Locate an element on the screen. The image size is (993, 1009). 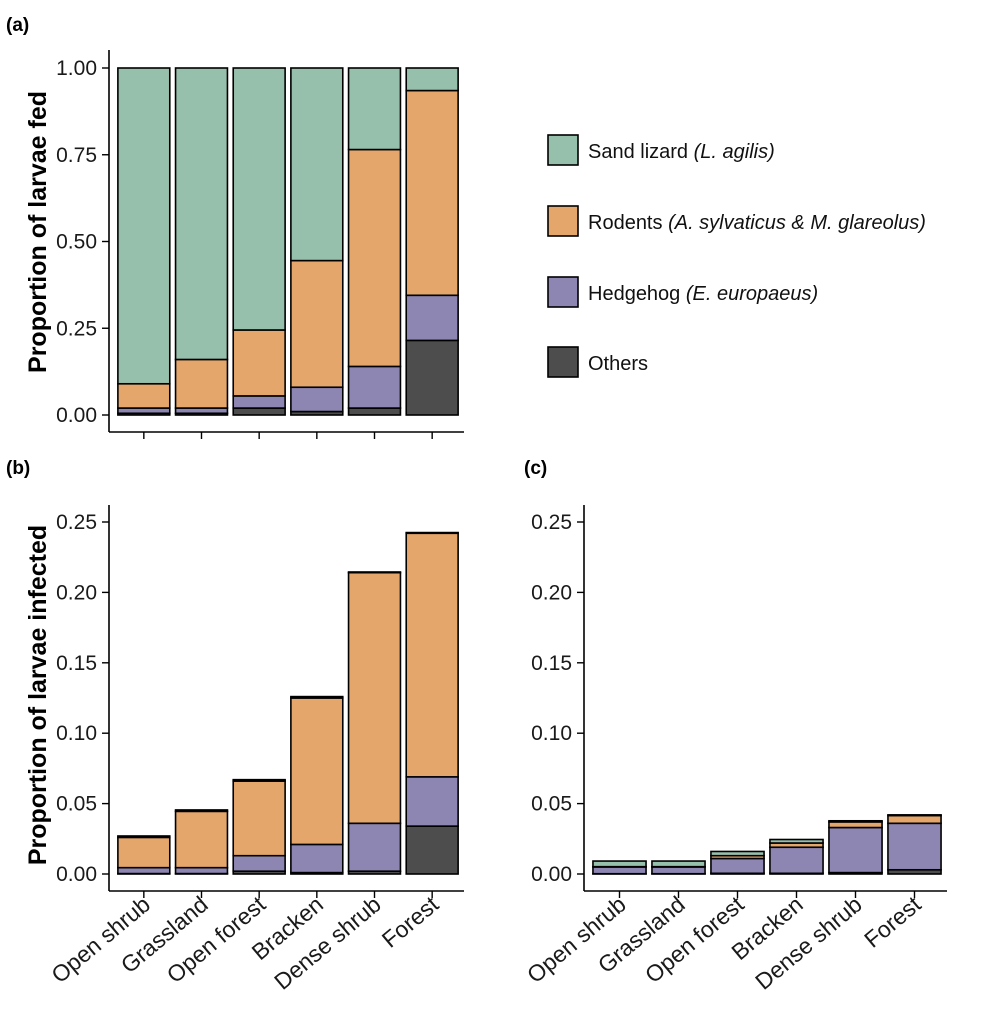
y-tick-label: 0.75 is located at coordinates (76, 155).